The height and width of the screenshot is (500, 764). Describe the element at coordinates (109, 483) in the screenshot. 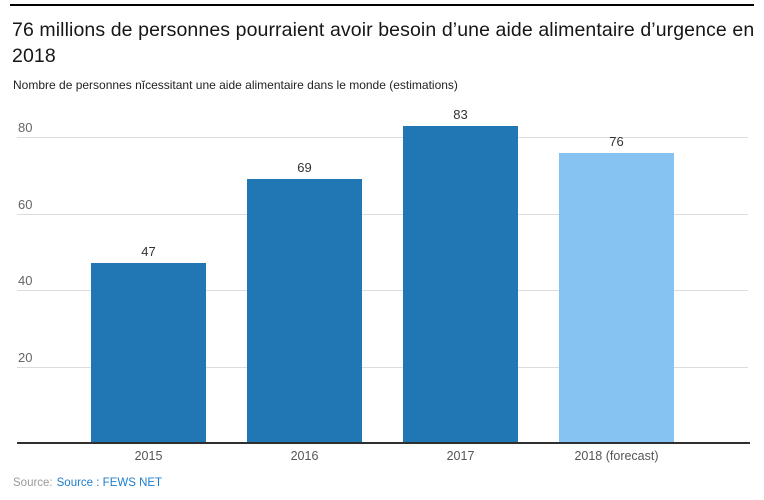

I see `source-link: Source : FEWS NET` at that location.